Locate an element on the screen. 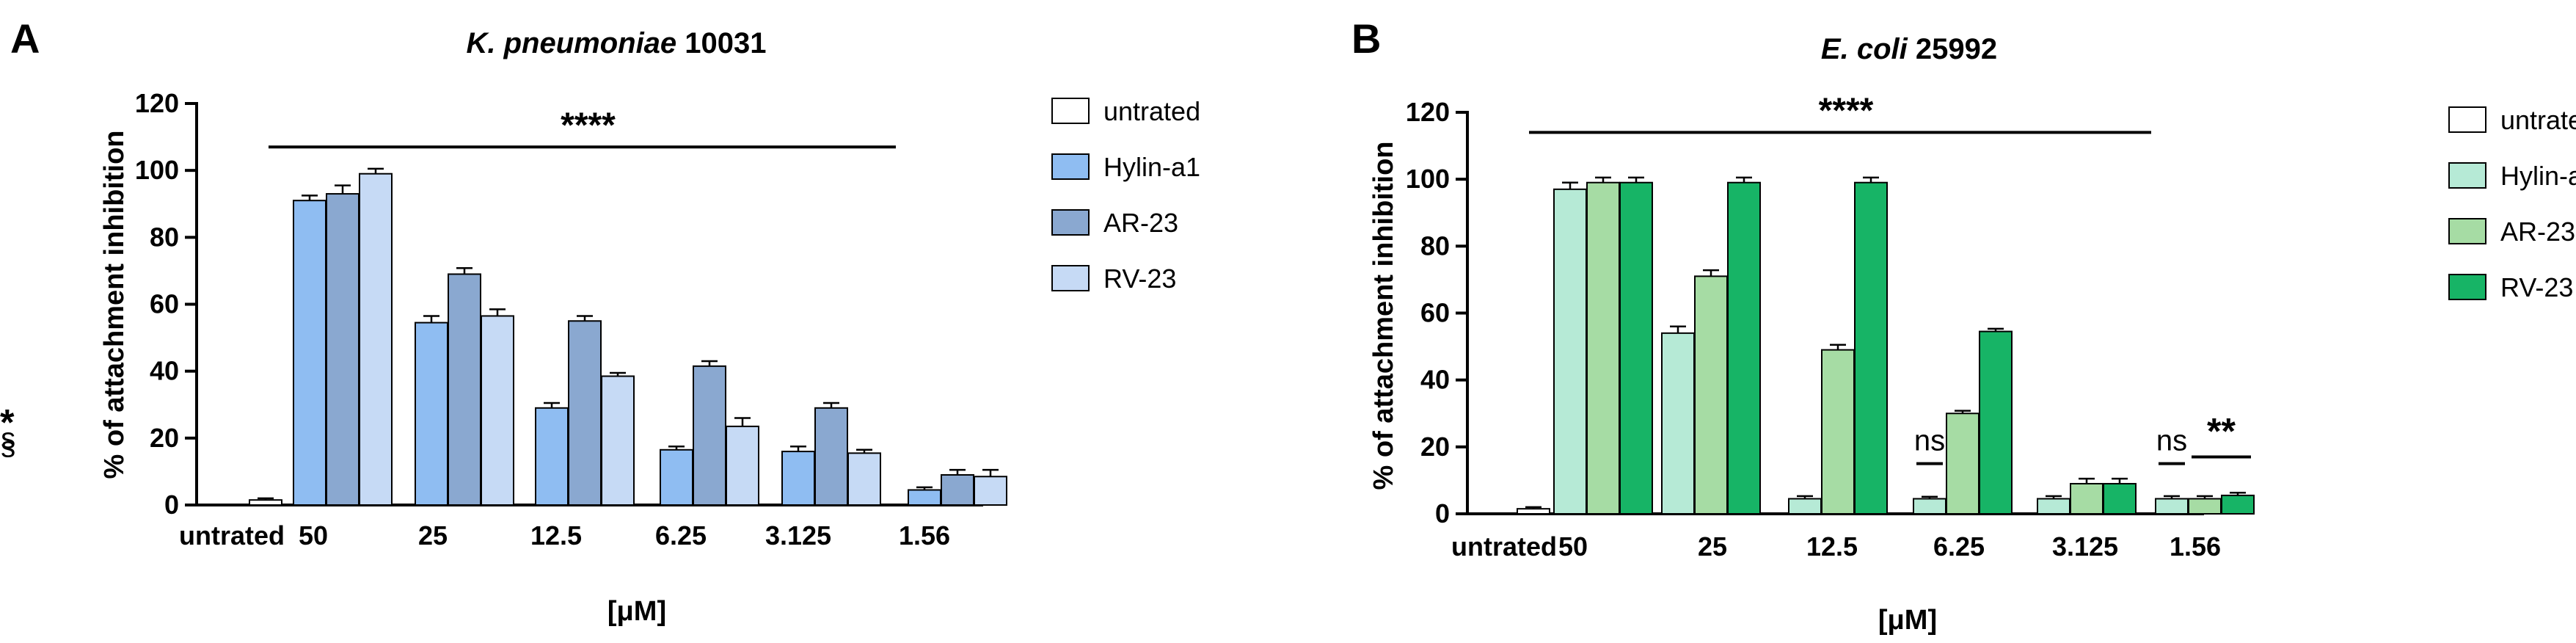 Image resolution: width=2576 pixels, height=643 pixels. panel-a-x-tick-label: 3.125 is located at coordinates (798, 535).